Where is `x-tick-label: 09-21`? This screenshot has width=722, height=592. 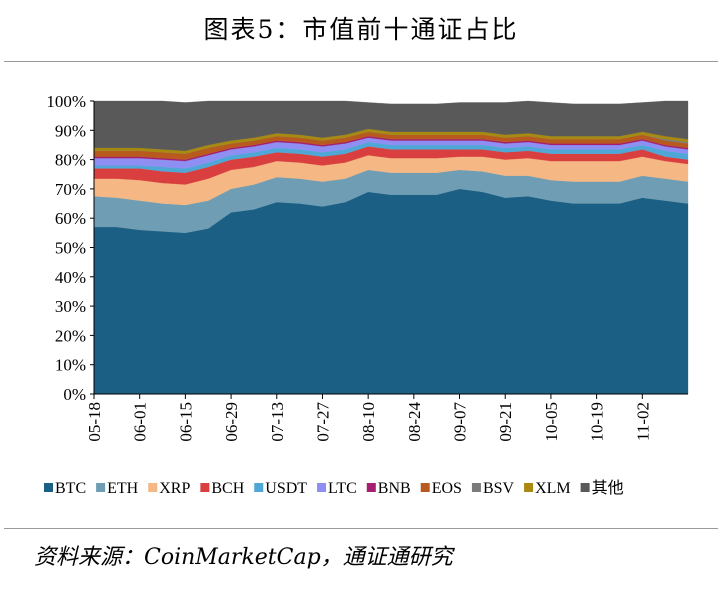 x-tick-label: 09-21 is located at coordinates (505, 422).